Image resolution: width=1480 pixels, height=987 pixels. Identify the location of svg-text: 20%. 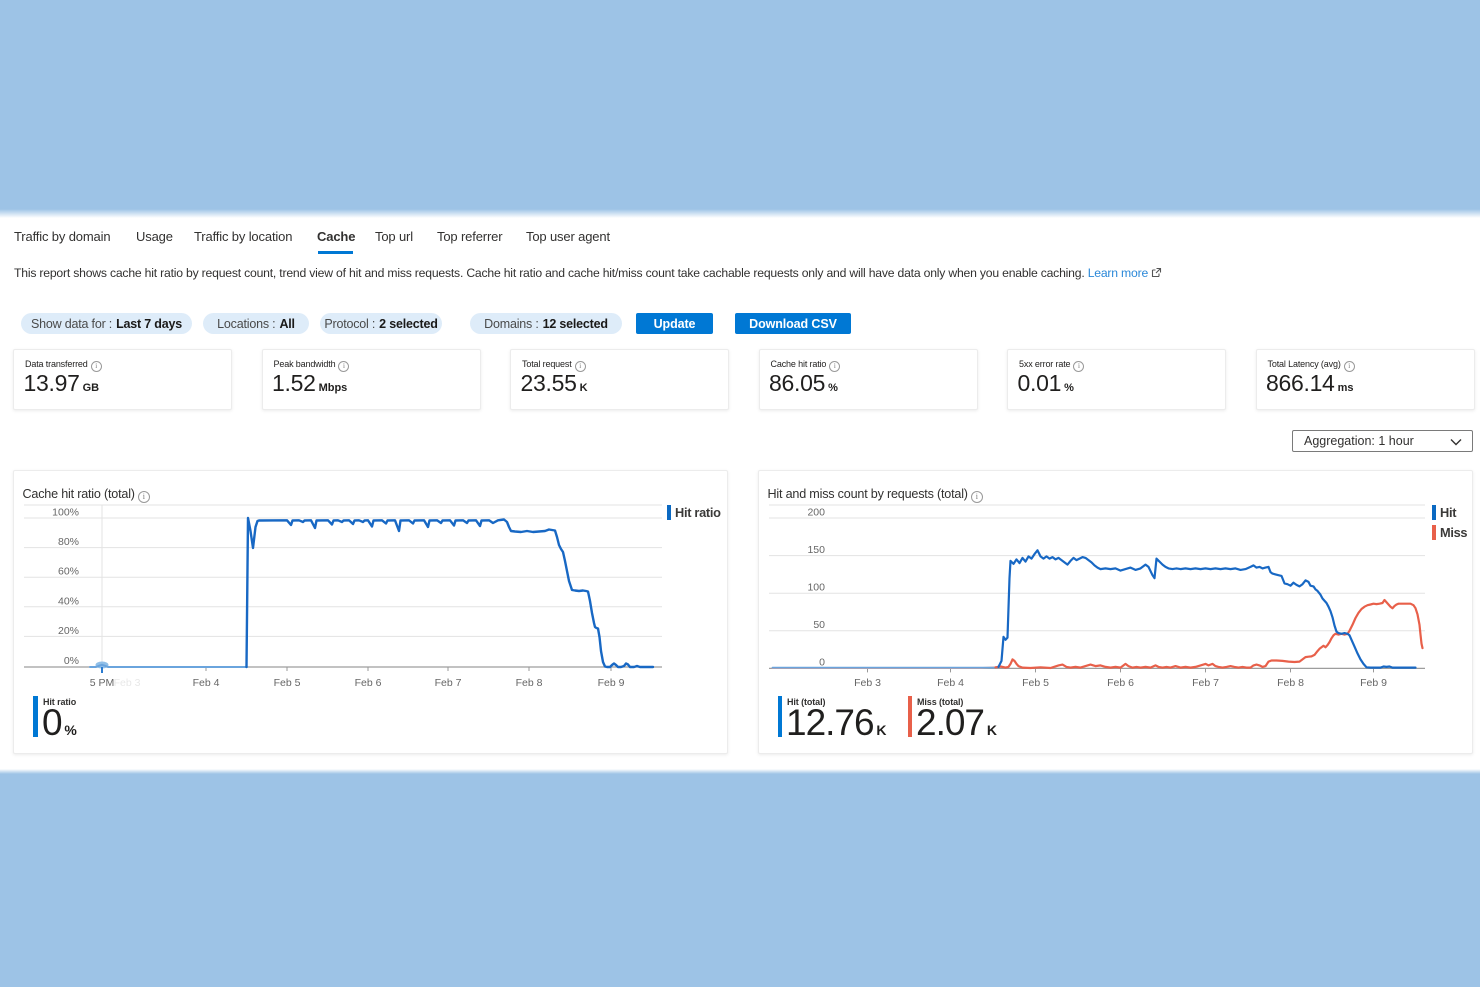
(68, 631).